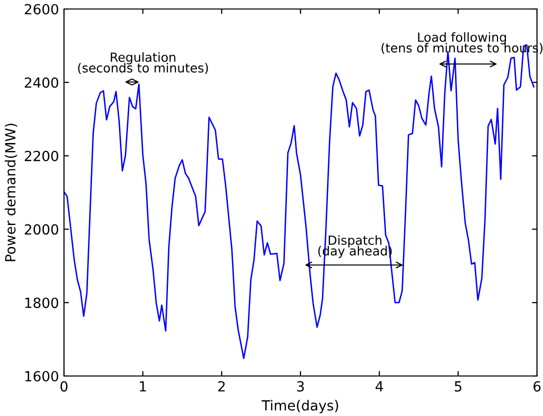 This screenshot has height=416, width=543. I want to click on y-tick-label: 2000, so click(41, 229).